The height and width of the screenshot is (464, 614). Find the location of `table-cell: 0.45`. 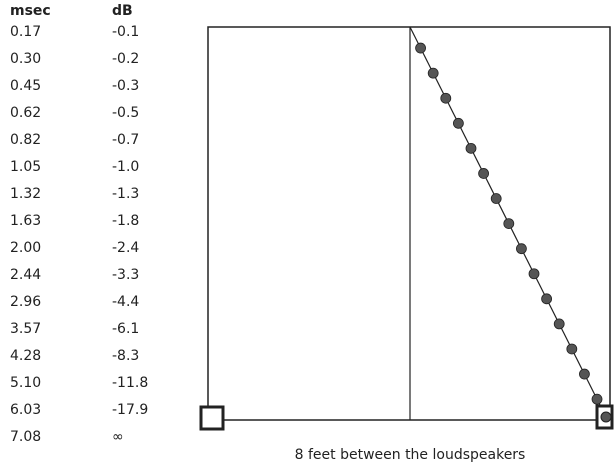

table-cell: 0.45 is located at coordinates (25, 86).